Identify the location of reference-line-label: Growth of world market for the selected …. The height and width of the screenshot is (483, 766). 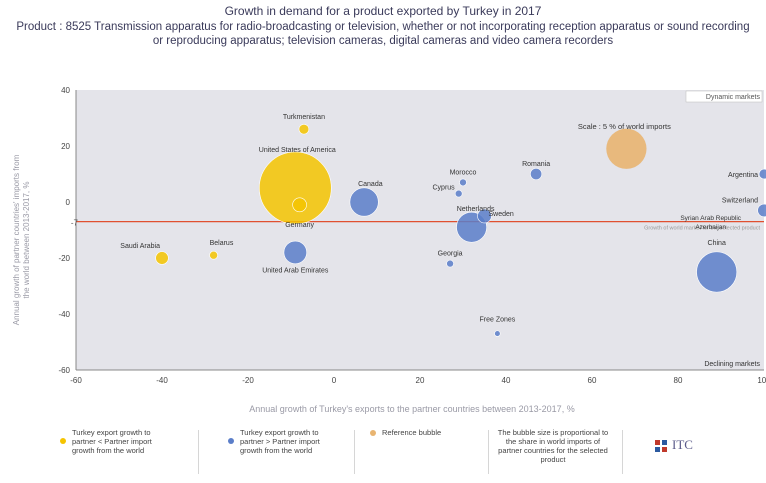
(702, 229).